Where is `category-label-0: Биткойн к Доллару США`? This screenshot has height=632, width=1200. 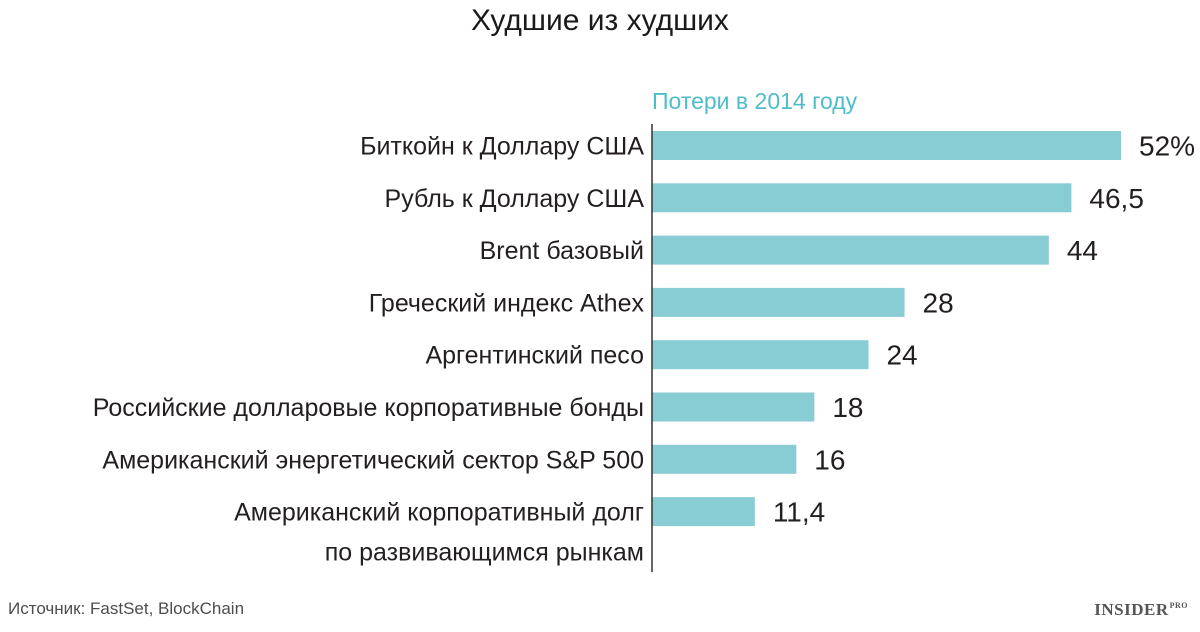 category-label-0: Биткойн к Доллару США is located at coordinates (502, 147).